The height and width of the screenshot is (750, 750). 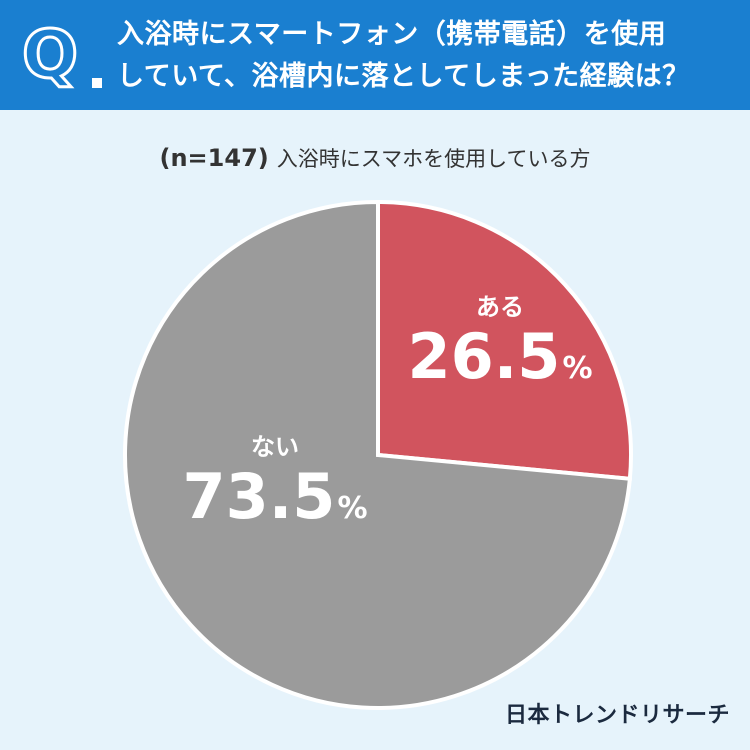 I want to click on slice-label-nai: ない 73.5%, so click(x=275, y=488).